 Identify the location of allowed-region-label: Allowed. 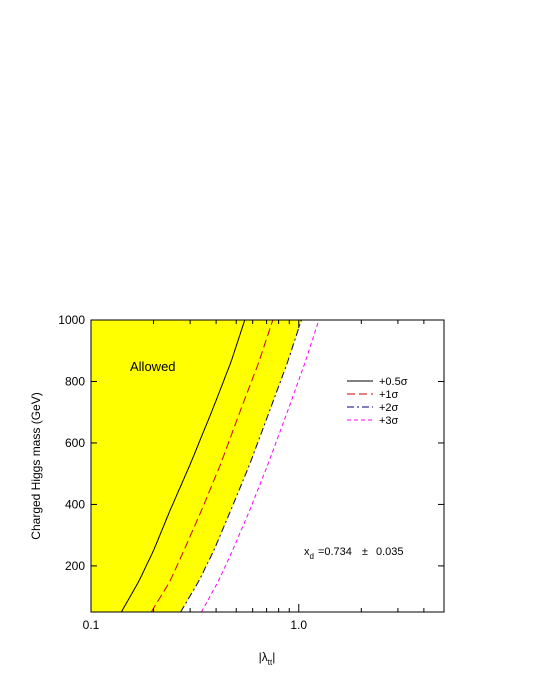
(153, 366).